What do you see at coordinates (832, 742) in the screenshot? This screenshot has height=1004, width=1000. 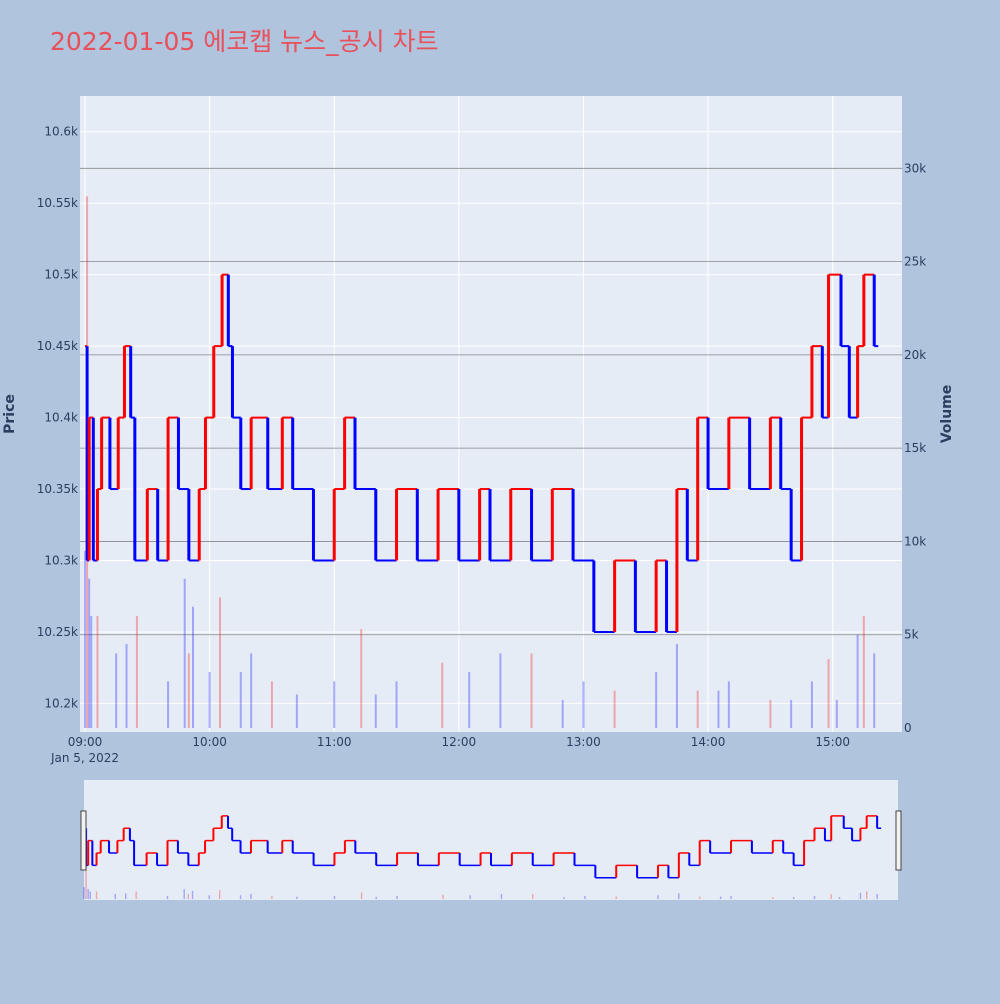 I see `x-tick-label: 15:00` at bounding box center [832, 742].